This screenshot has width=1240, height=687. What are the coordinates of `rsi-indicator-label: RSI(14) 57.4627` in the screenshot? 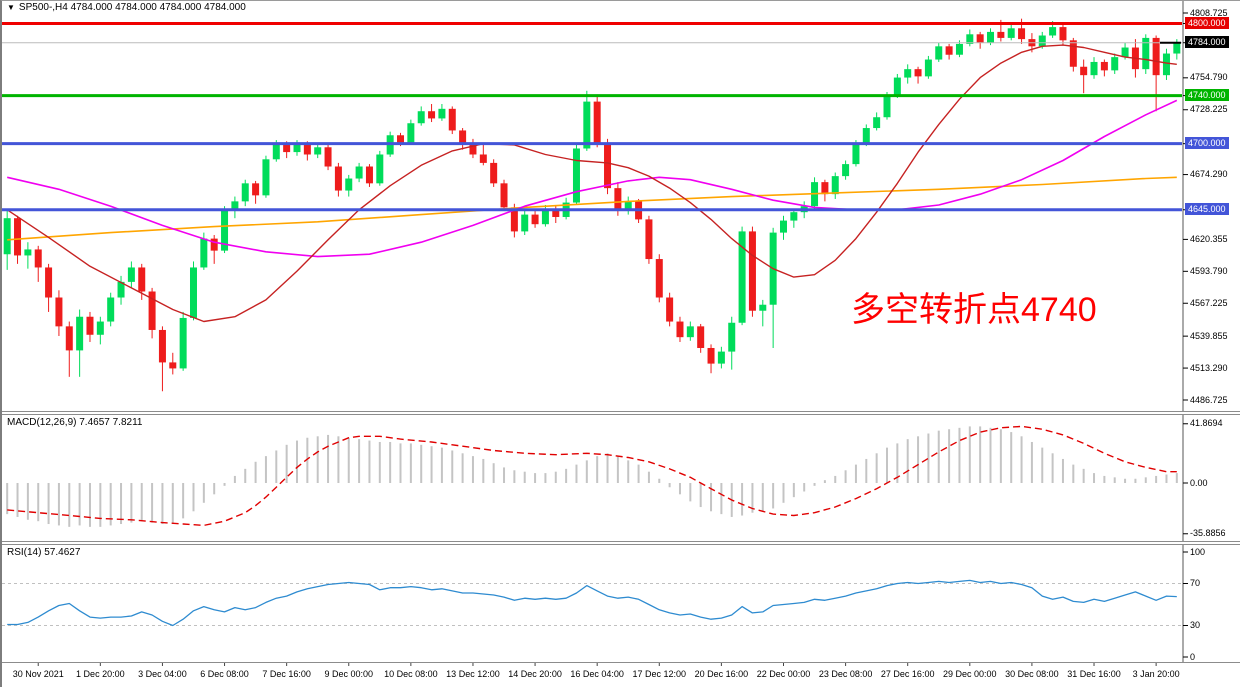 It's located at (44, 552).